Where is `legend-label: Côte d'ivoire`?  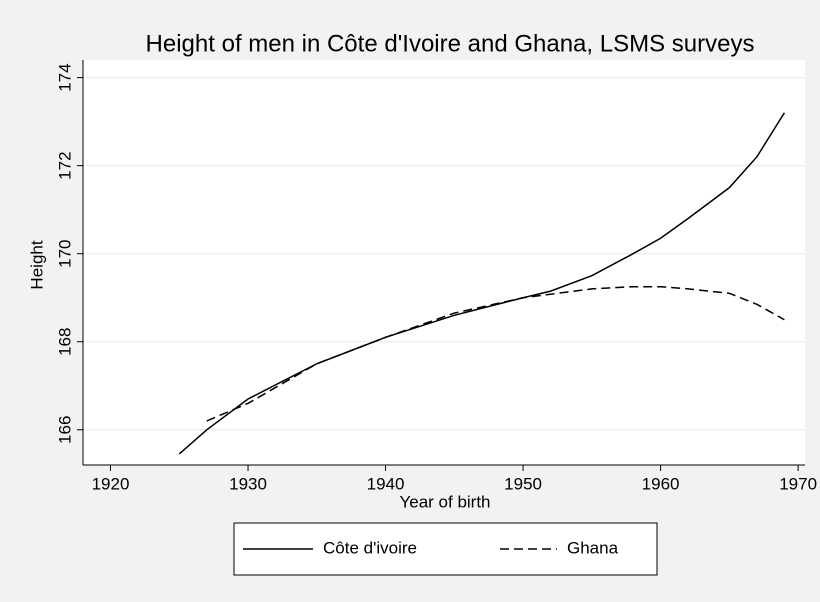
legend-label: Côte d'ivoire is located at coordinates (370, 547).